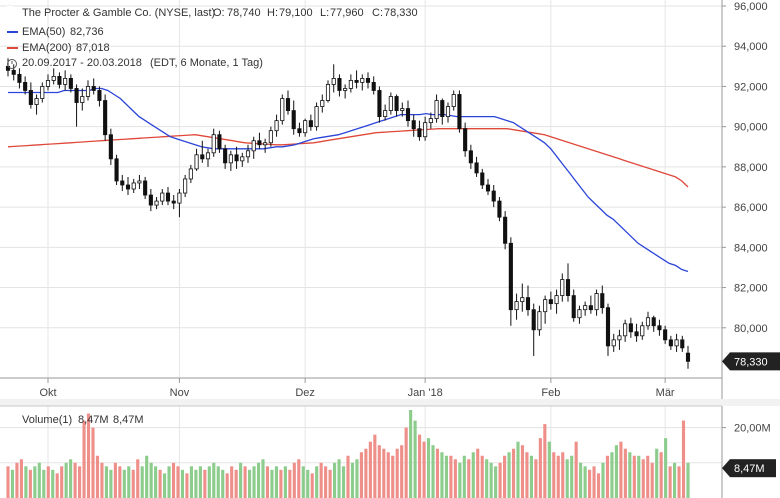  Describe the element at coordinates (296, 13) in the screenshot. I see `high-value: 79,100` at that location.